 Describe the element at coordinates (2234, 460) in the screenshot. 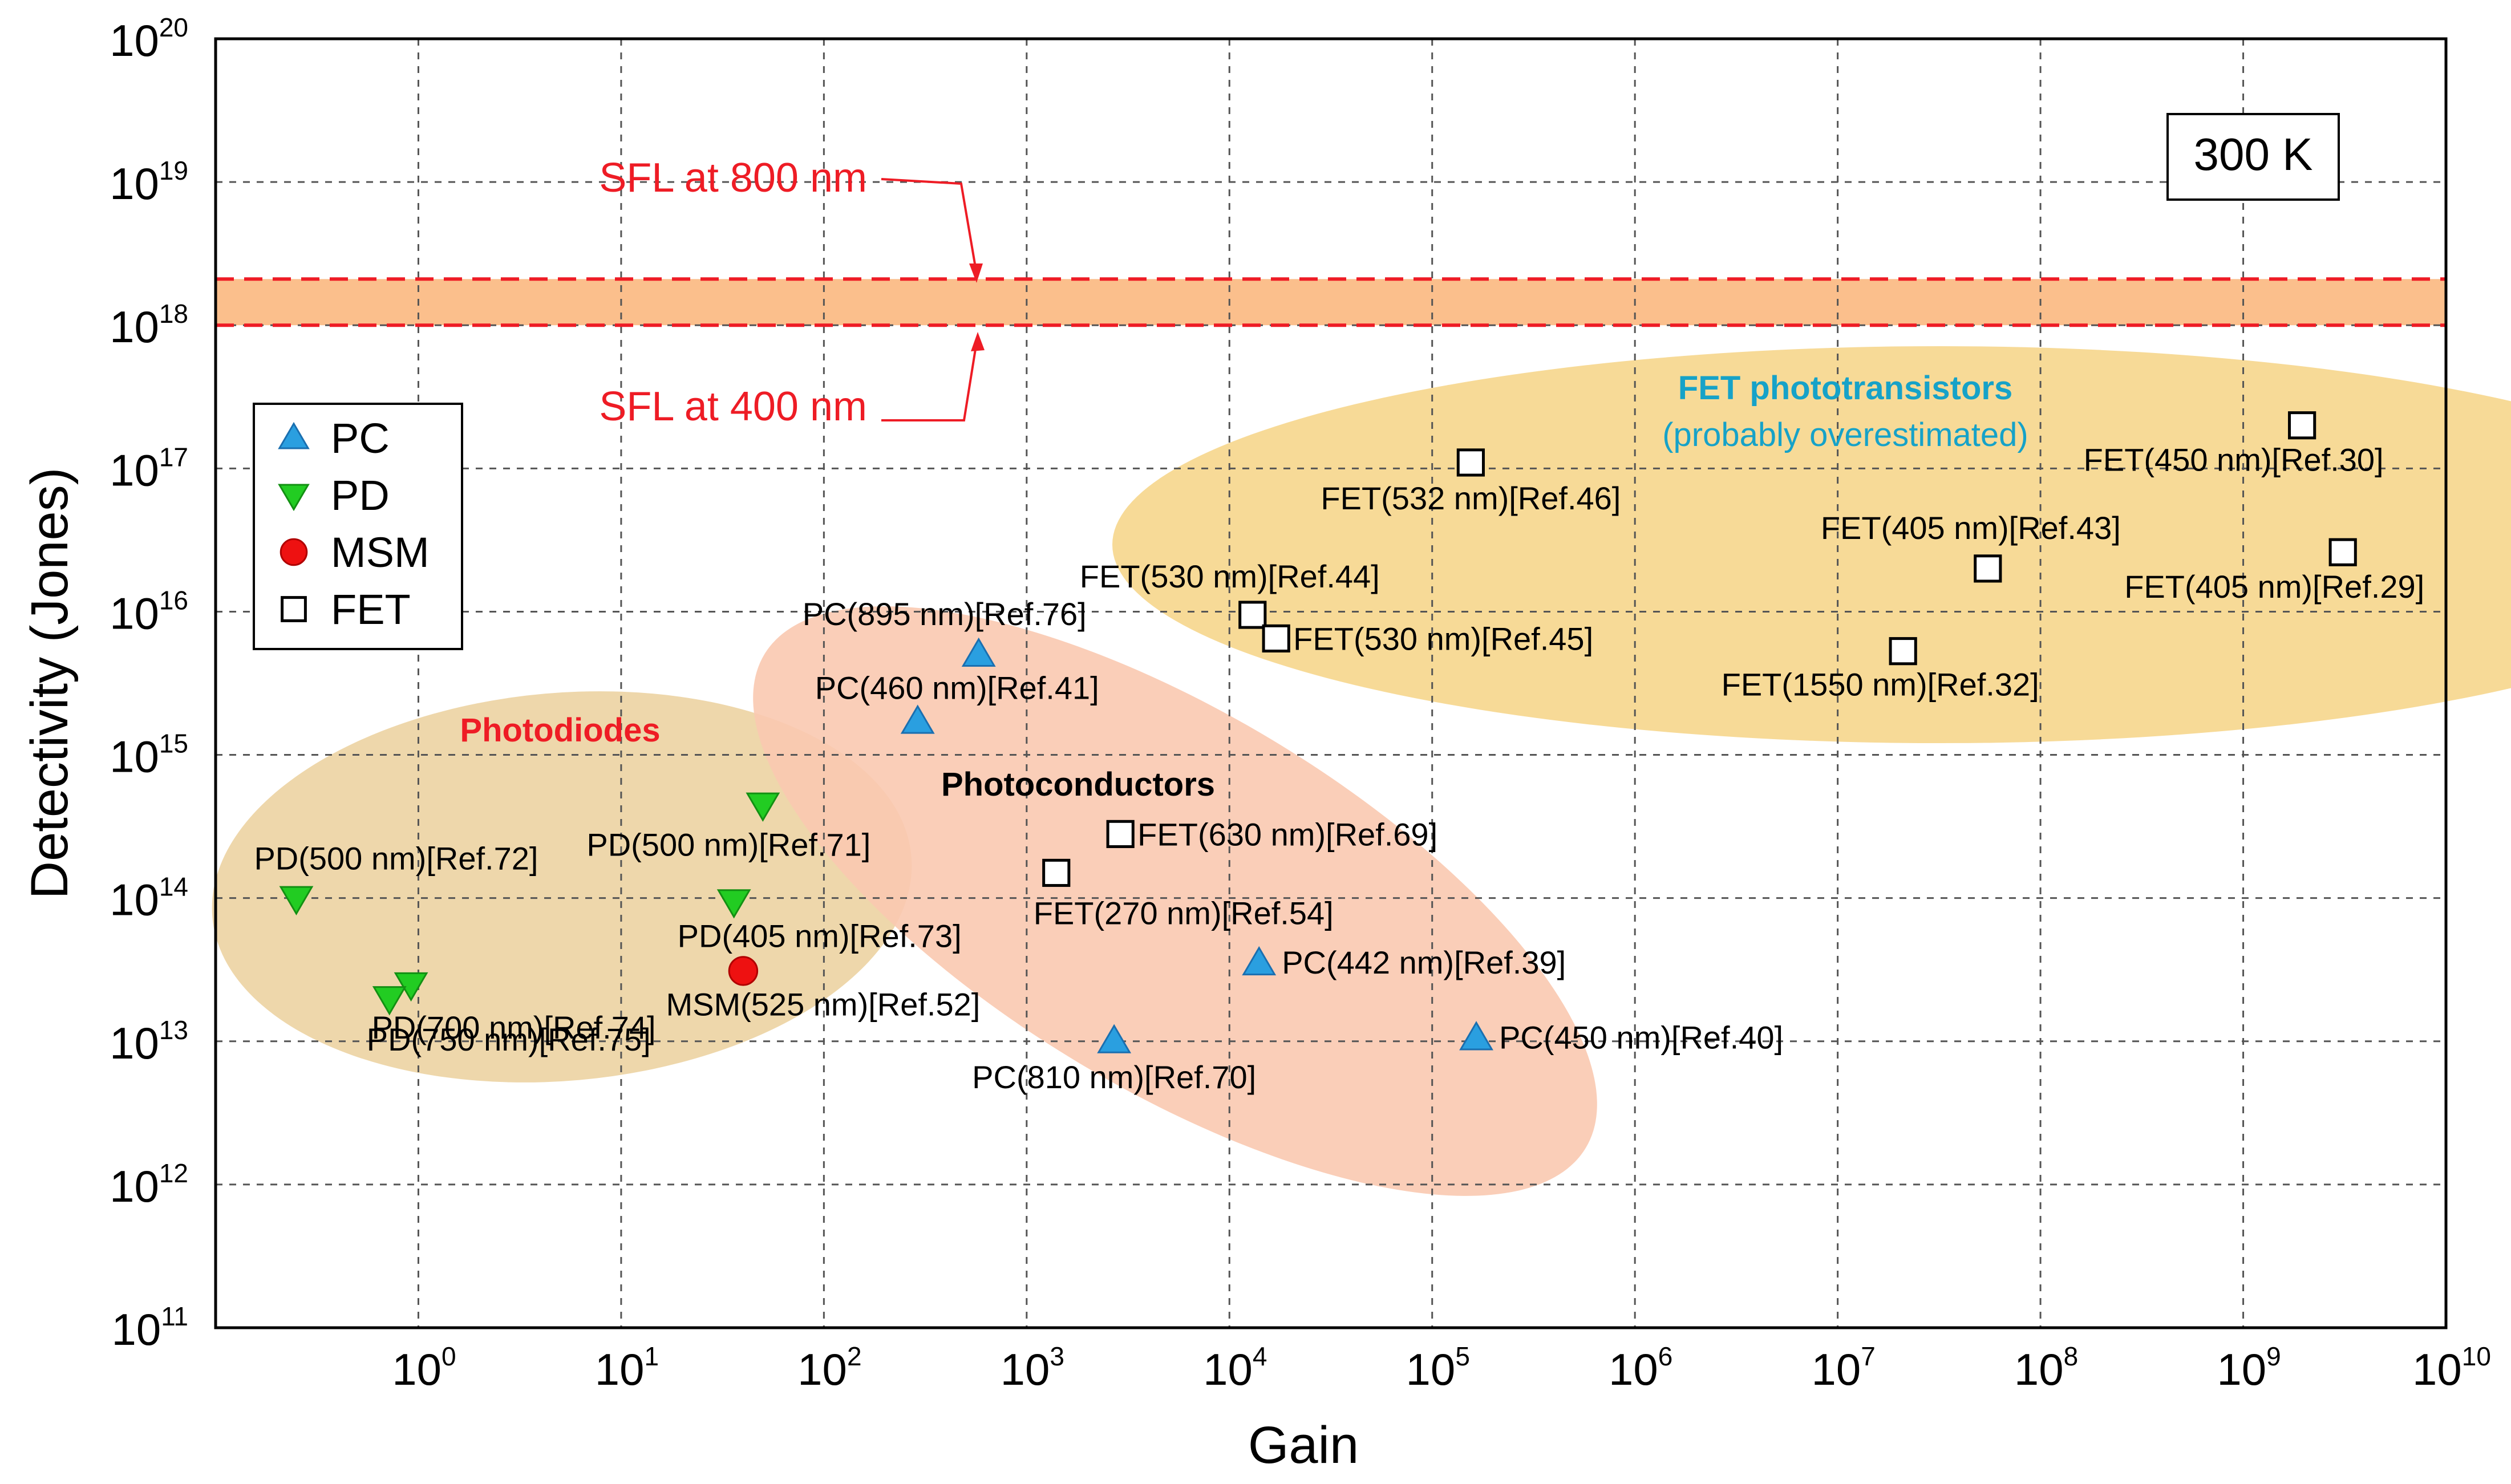

I see `label-fet-1: FET(450 nm)[Ref.30]` at that location.